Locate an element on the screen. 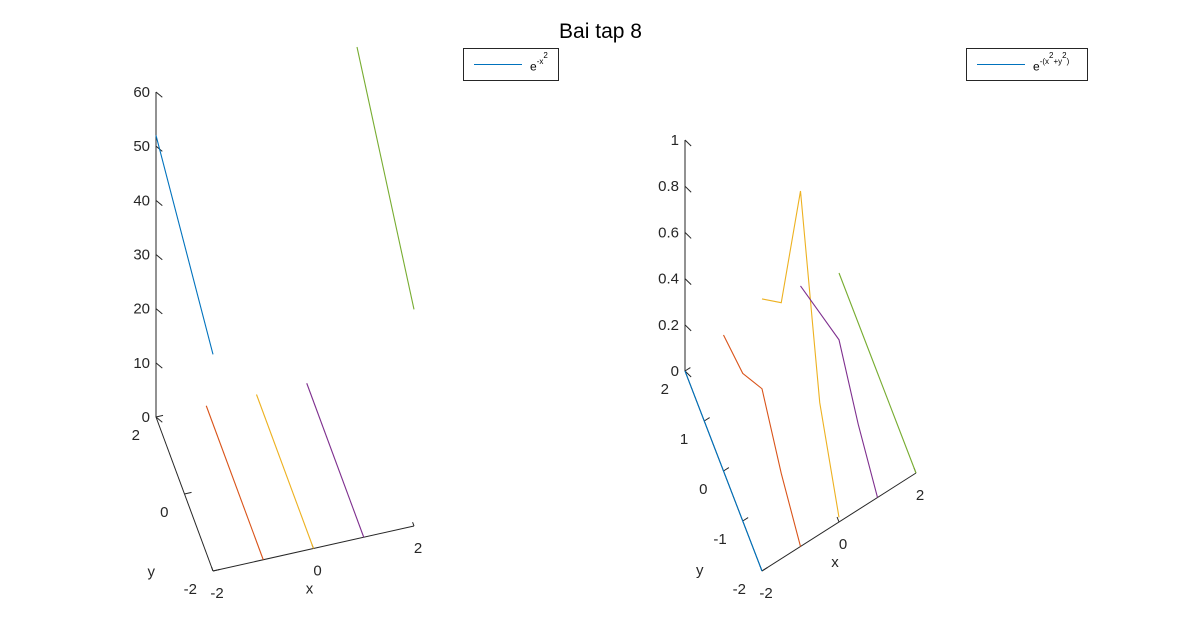 The height and width of the screenshot is (641, 1201). z-tick-label: 50 is located at coordinates (141, 146).